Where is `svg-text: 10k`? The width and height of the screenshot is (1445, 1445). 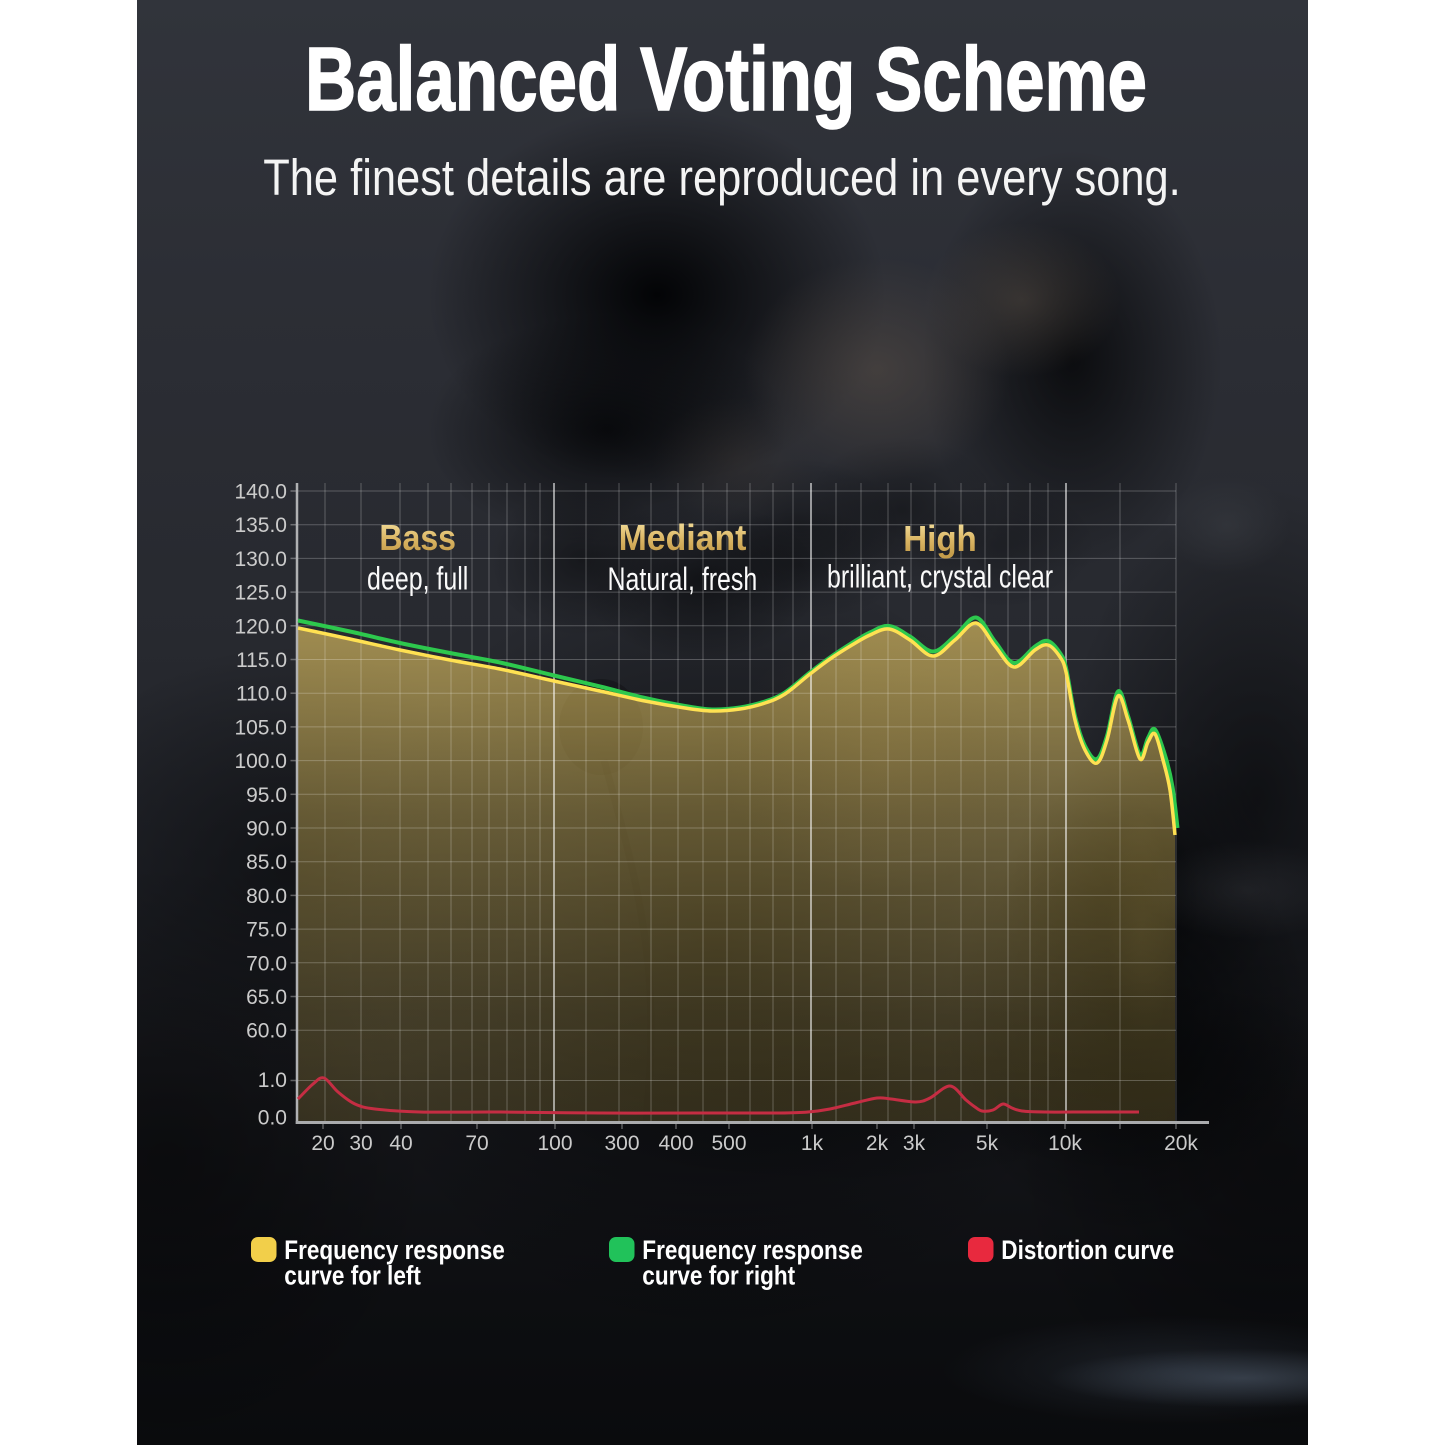
svg-text: 10k is located at coordinates (1065, 1143).